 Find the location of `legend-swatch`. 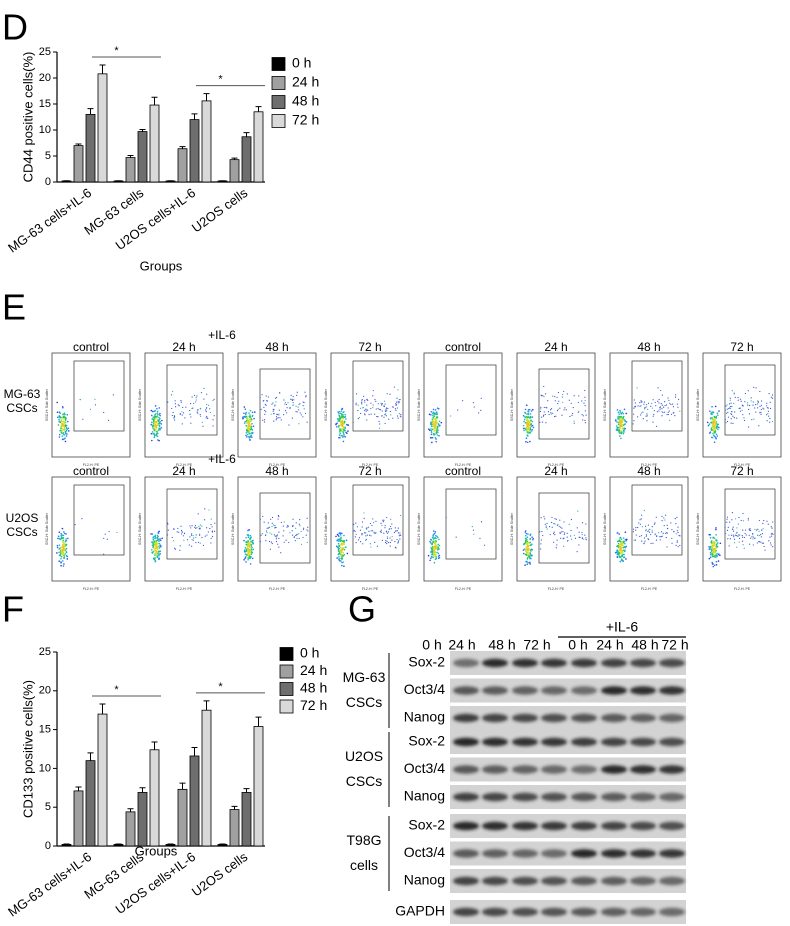

legend-swatch is located at coordinates (278, 83).